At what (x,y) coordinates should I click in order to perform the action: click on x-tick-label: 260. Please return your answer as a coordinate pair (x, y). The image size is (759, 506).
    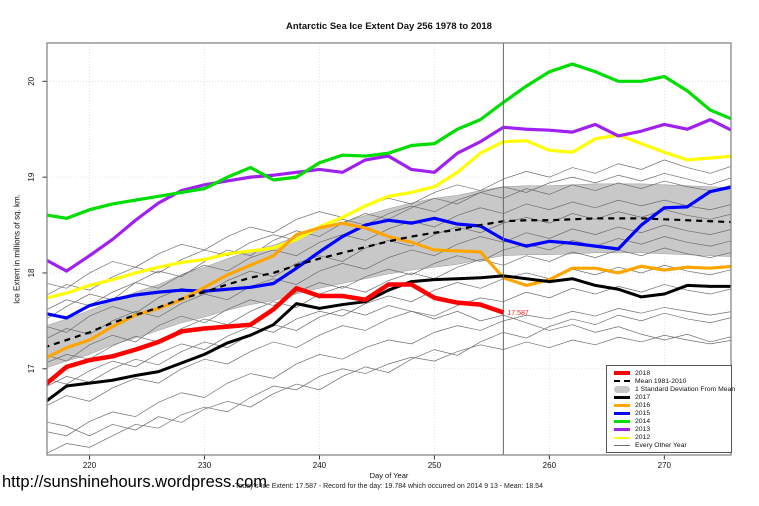
    Looking at the image, I should click on (550, 465).